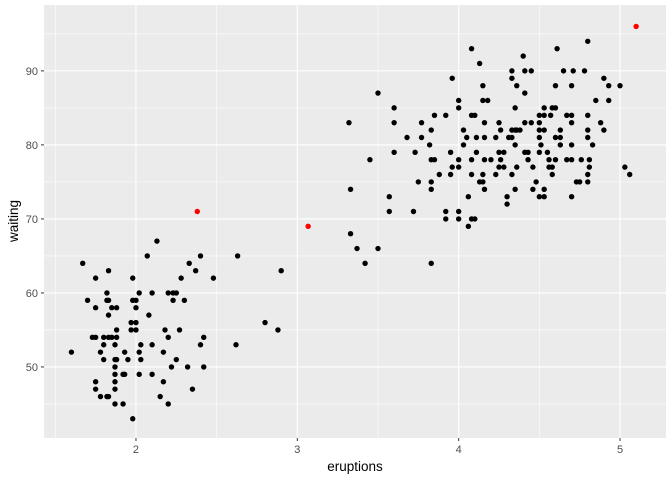  Describe the element at coordinates (32, 294) in the screenshot. I see `y-tick-label: 60` at that location.